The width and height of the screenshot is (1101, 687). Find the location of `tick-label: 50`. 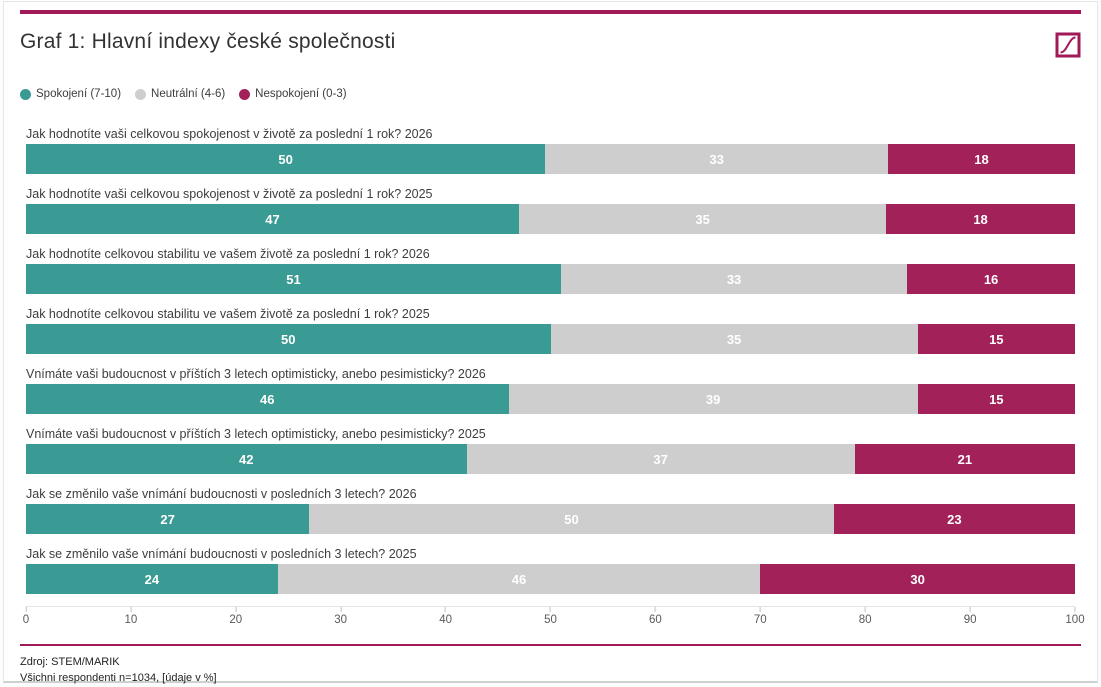

tick-label: 50 is located at coordinates (550, 620).